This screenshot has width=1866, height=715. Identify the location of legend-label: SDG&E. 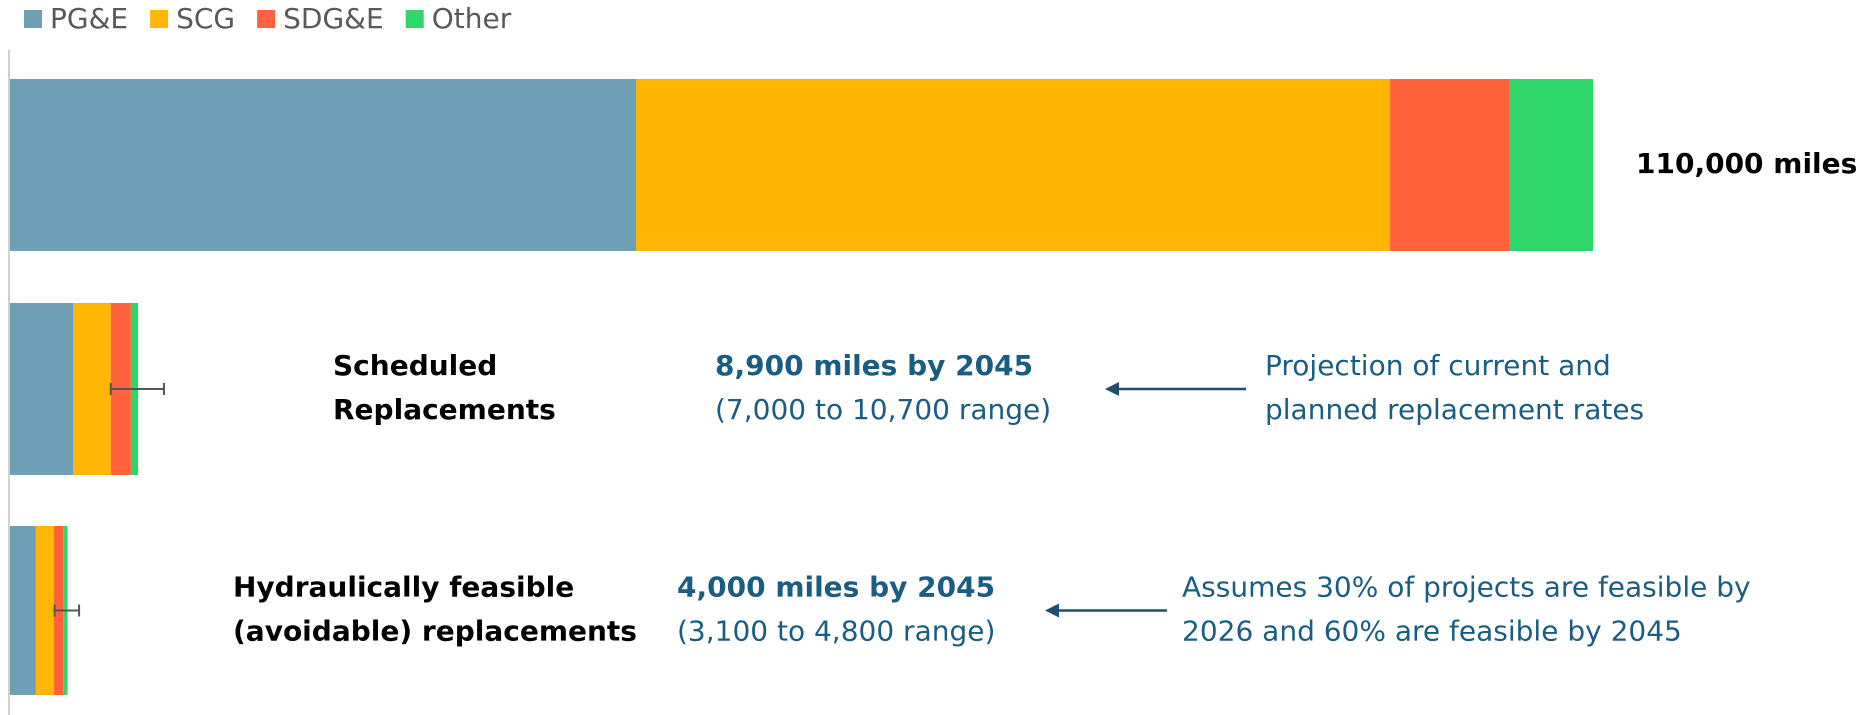
(333, 18).